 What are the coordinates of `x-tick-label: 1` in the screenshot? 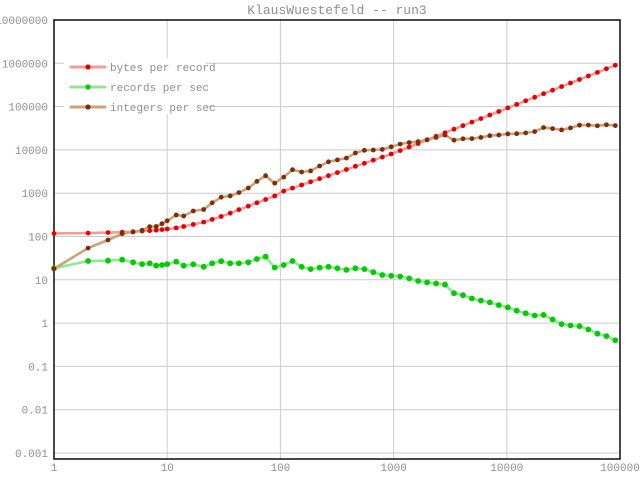 It's located at (54, 469).